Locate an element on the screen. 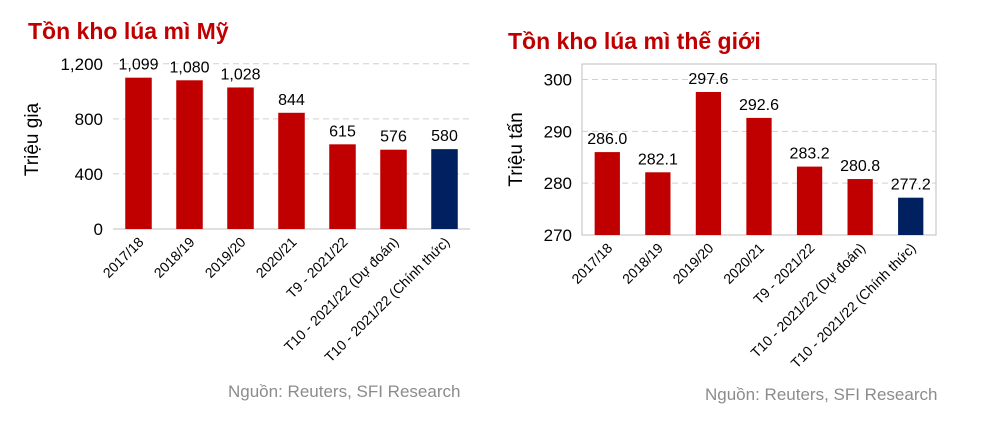 The image size is (1000, 421). data-label: 280.8 is located at coordinates (860, 166).